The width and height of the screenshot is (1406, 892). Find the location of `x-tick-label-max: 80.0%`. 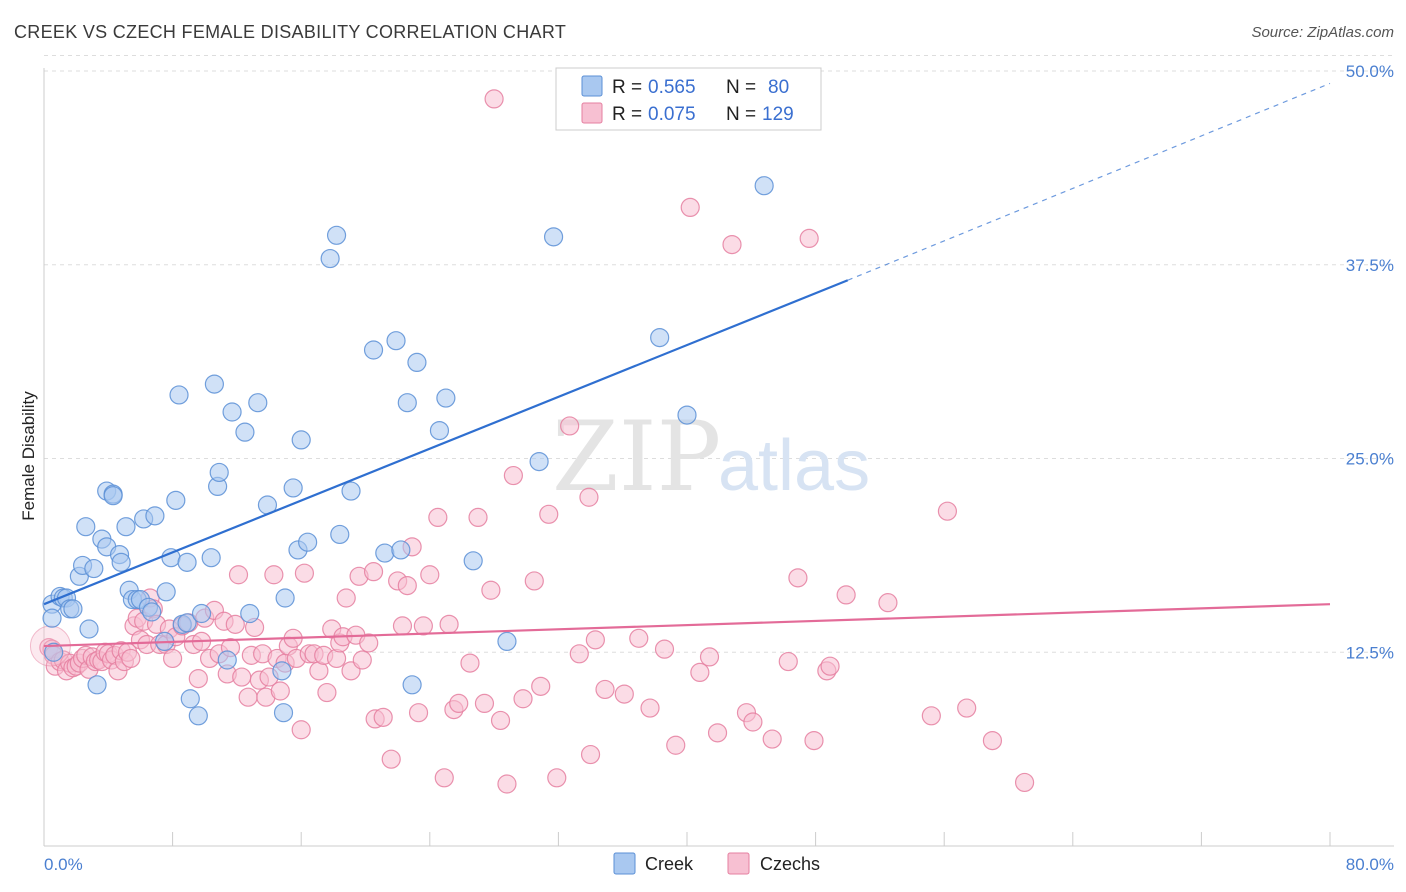

x-tick-label-max: 80.0% is located at coordinates (1370, 864).